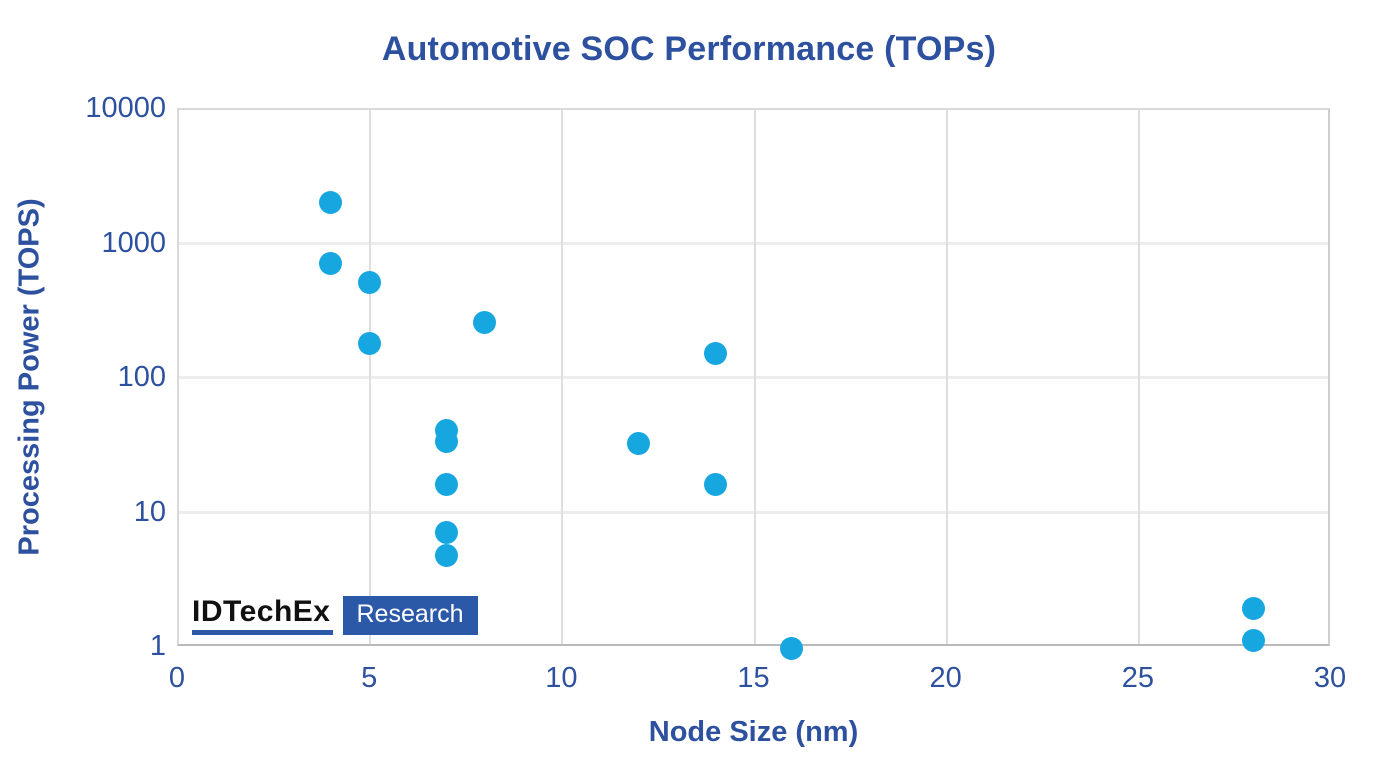 Image resolution: width=1378 pixels, height=776 pixels. I want to click on idtechex-logo: IDTechEx Research, so click(335, 615).